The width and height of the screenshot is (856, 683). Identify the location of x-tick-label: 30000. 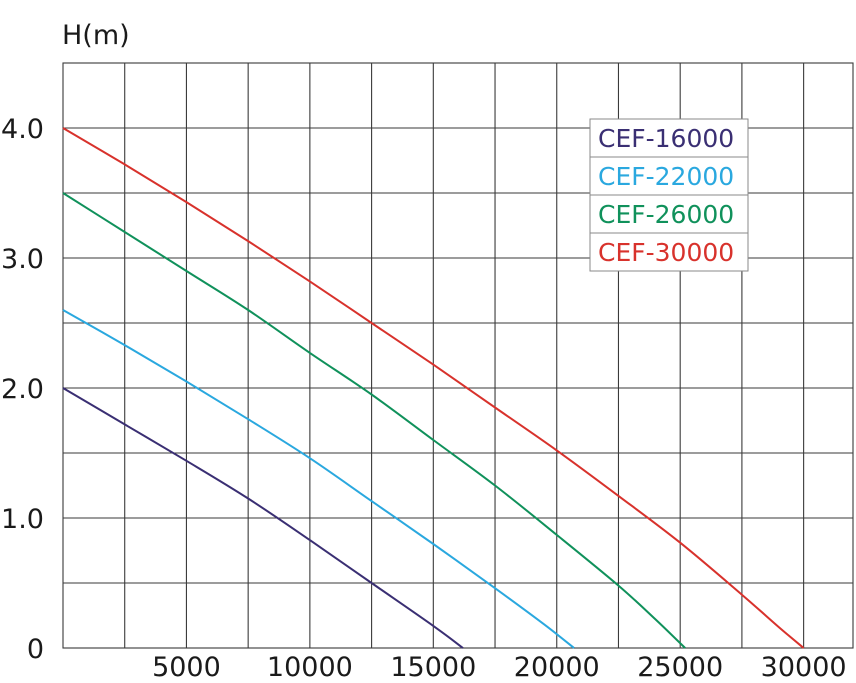
(804, 667).